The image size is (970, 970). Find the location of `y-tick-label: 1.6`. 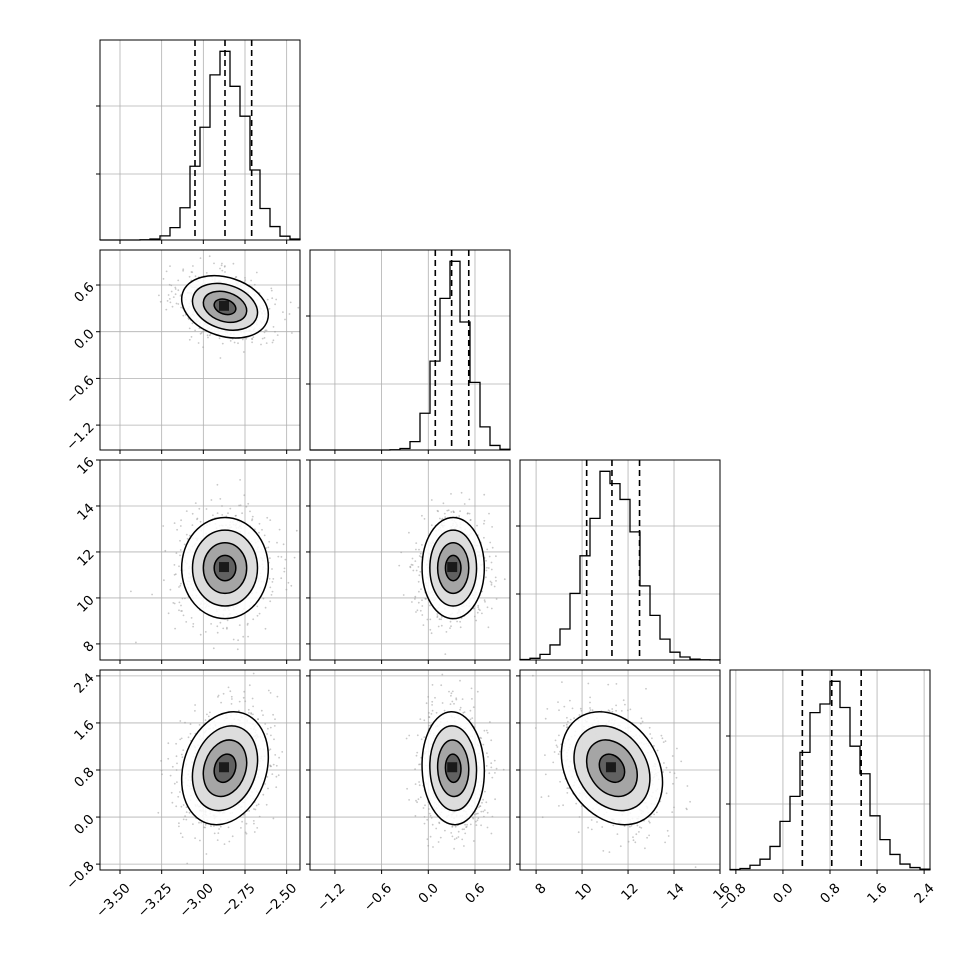

y-tick-label: 1.6 is located at coordinates (84, 730).